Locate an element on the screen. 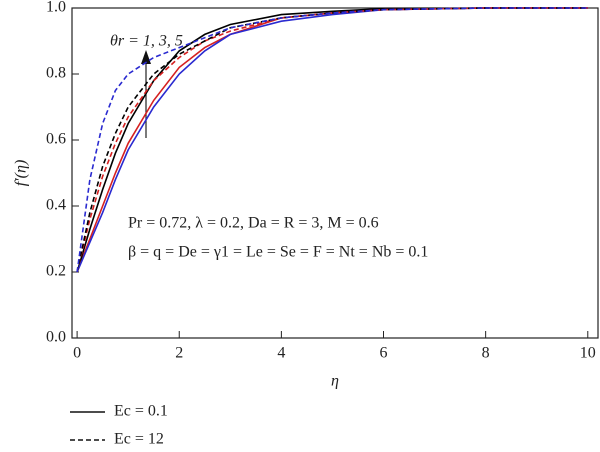 This screenshot has width=600, height=452. y-tick-label: 0.6 is located at coordinates (56, 139).